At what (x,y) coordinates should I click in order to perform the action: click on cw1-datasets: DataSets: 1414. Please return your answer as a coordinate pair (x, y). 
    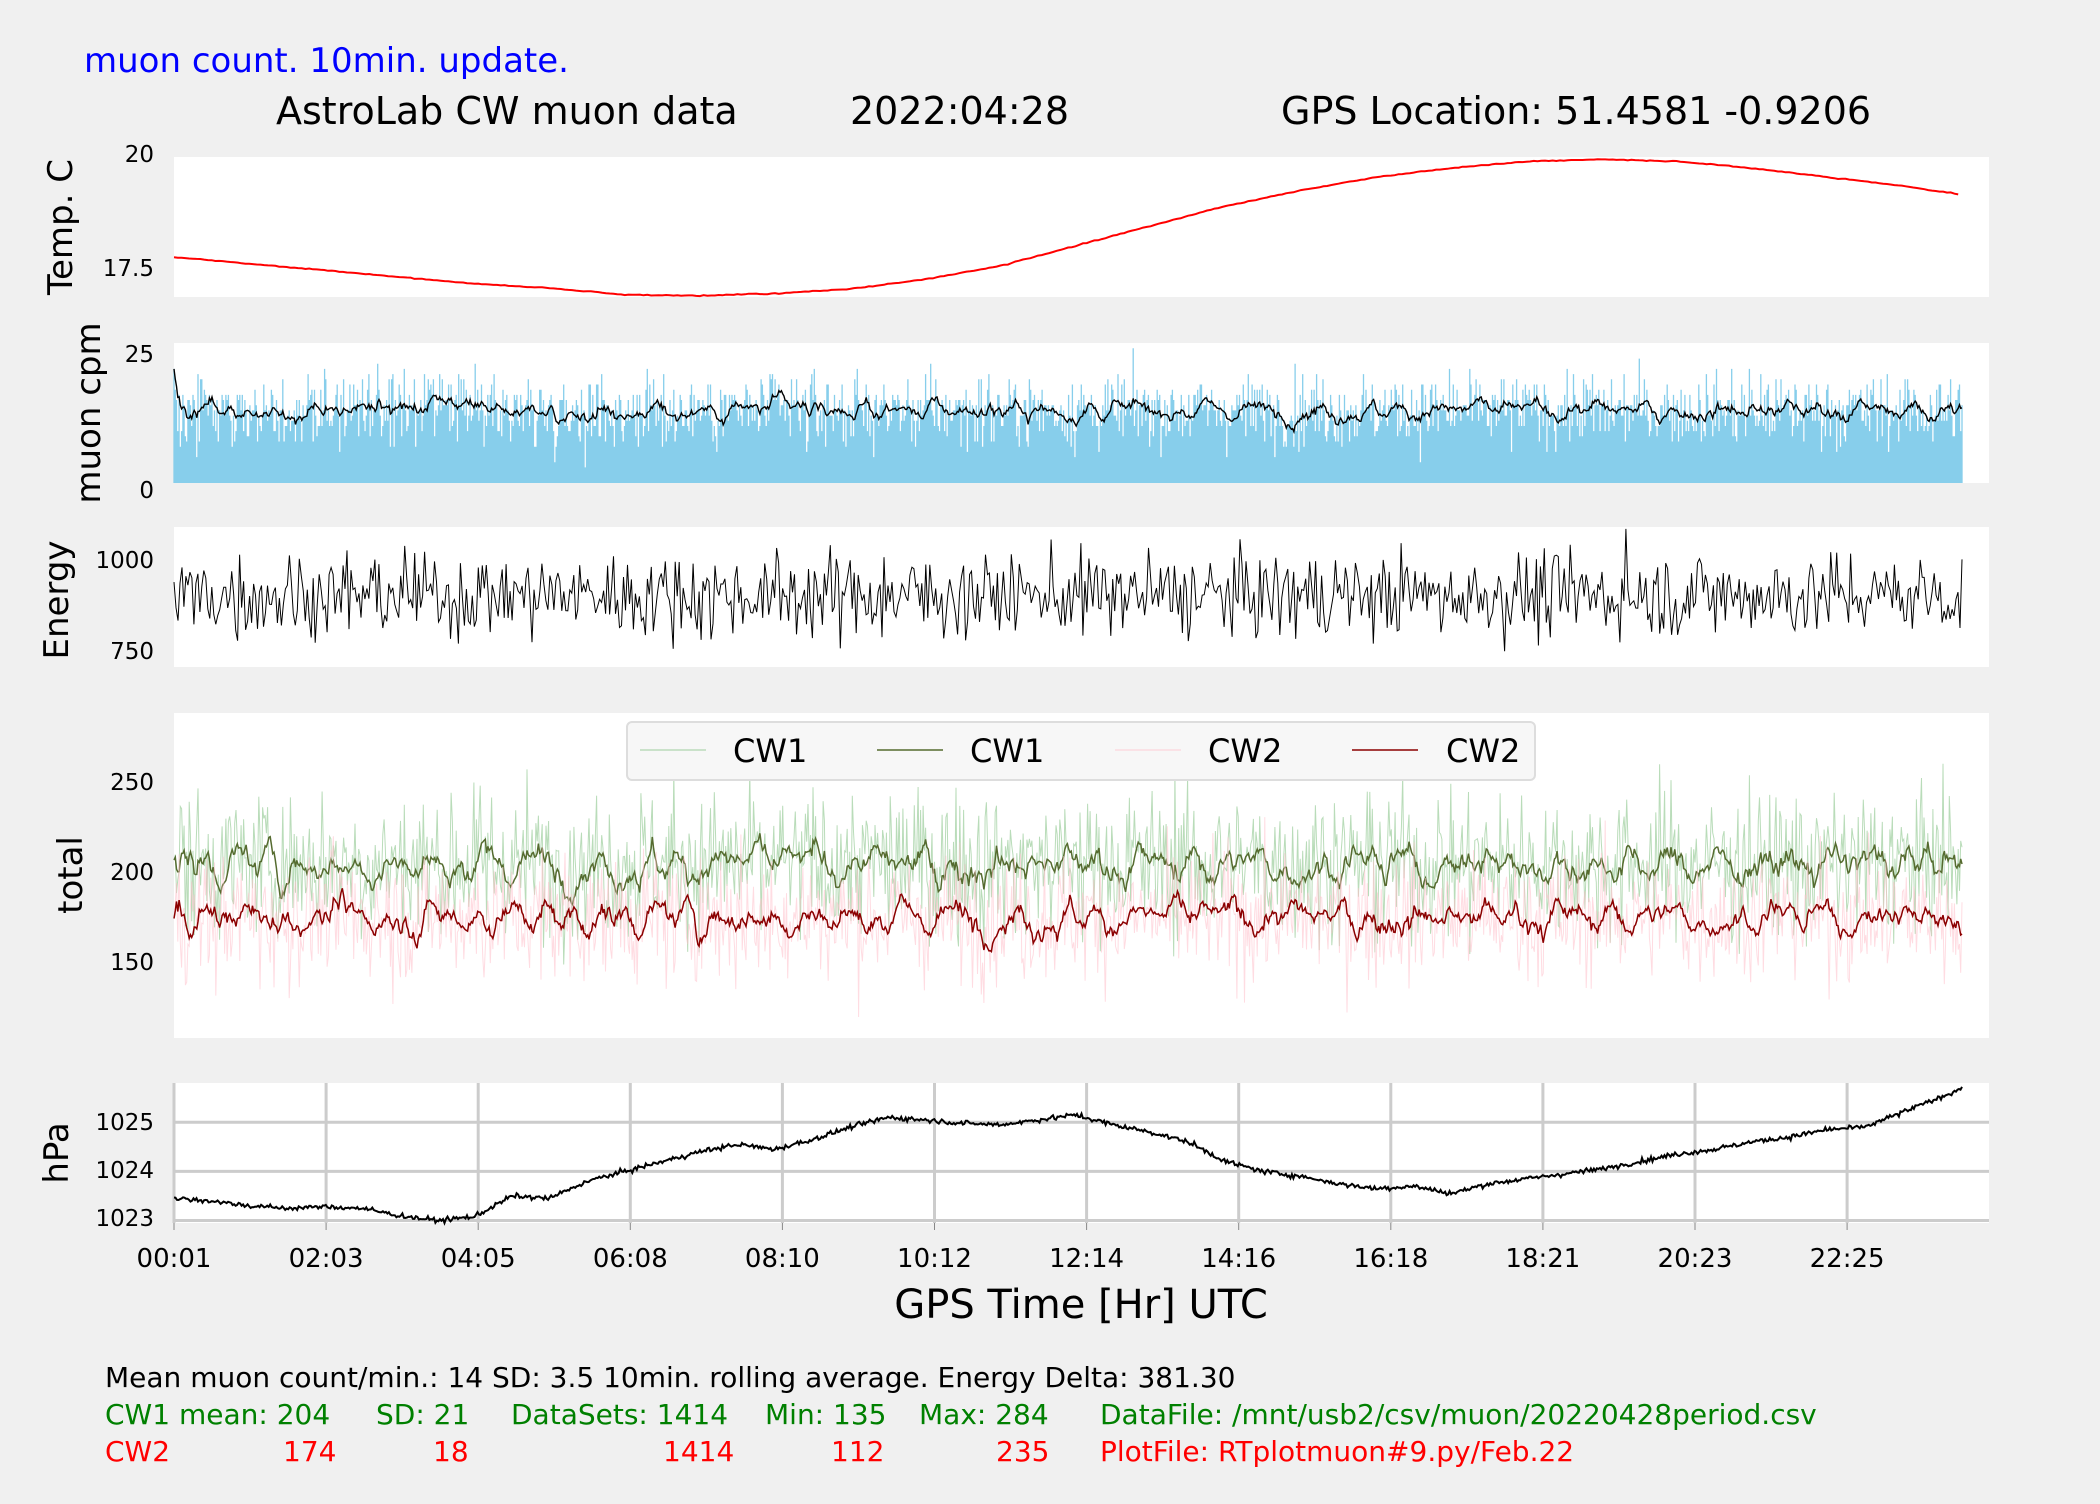
    Looking at the image, I should click on (619, 1414).